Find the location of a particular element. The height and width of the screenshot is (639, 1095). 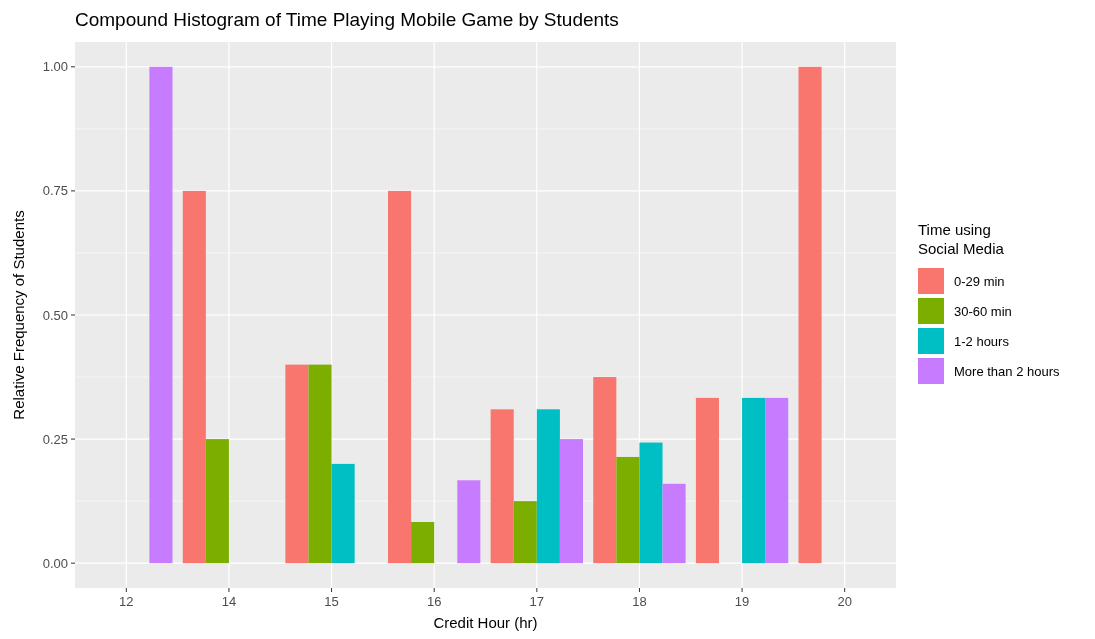

x-tick-label: 14 is located at coordinates (229, 601).